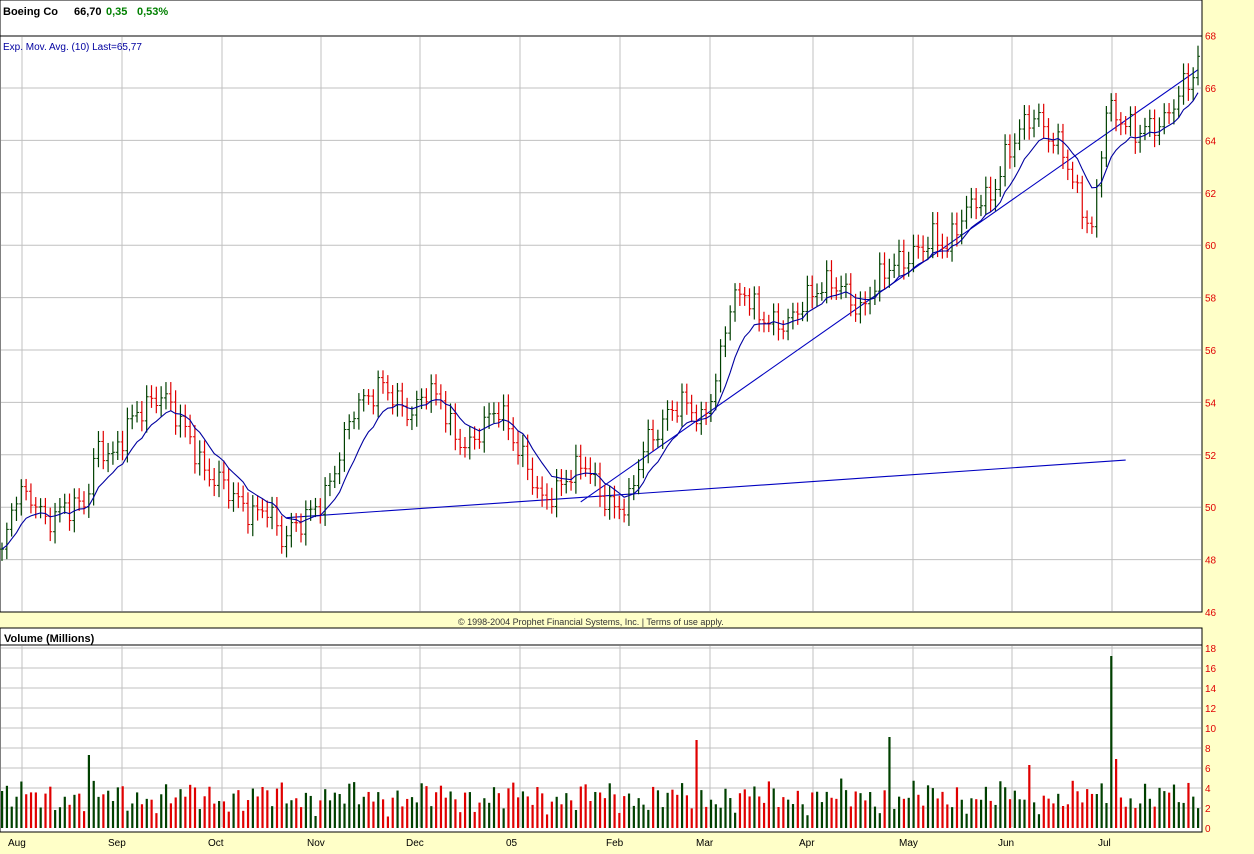  Describe the element at coordinates (117, 843) in the screenshot. I see `date-tick-label: Sep` at that location.